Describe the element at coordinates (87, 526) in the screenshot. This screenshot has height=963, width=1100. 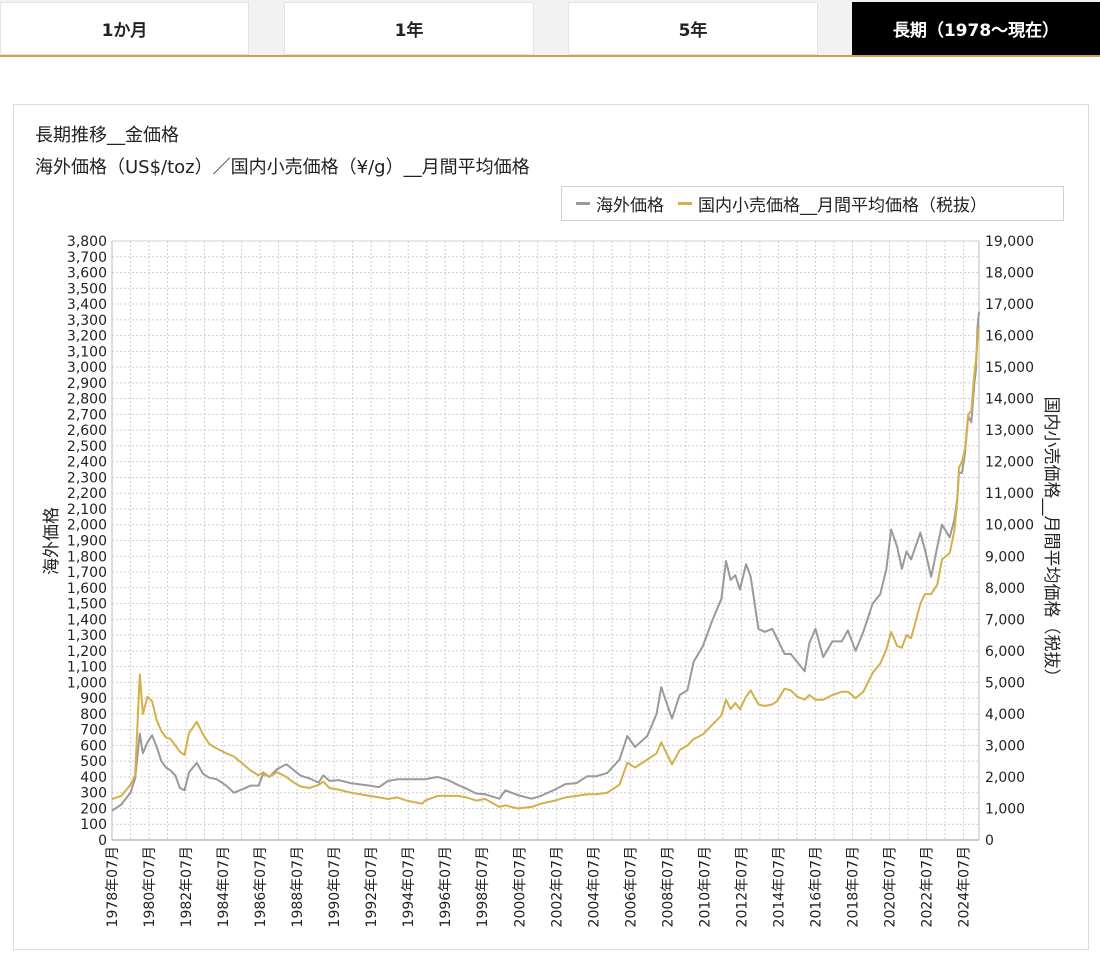
I see `y-left-tick-label: 2,000` at that location.